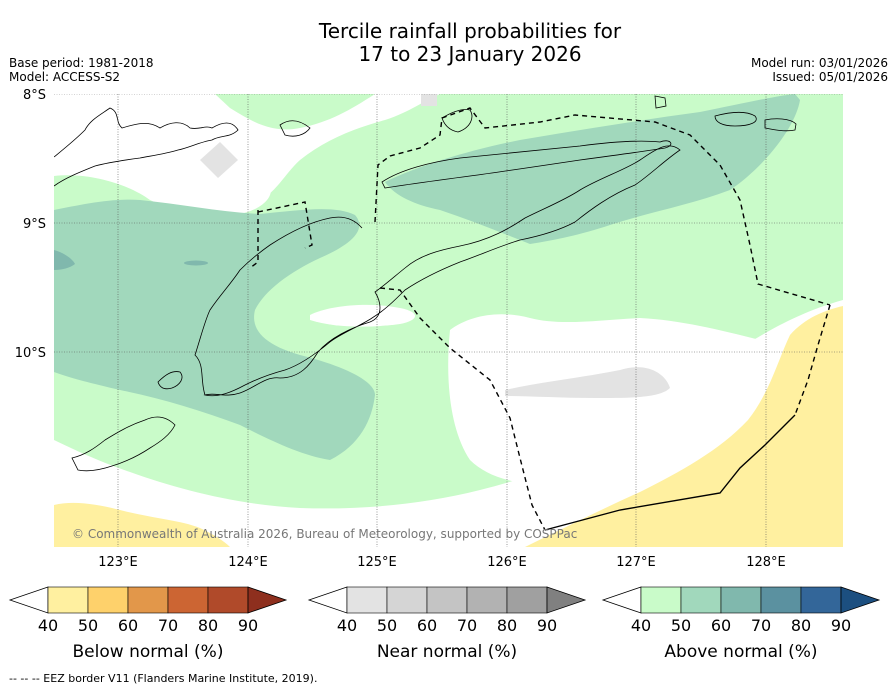 This screenshot has height=690, width=896. Describe the element at coordinates (761, 625) in the screenshot. I see `colorbar-2-tick-3: 70` at that location.